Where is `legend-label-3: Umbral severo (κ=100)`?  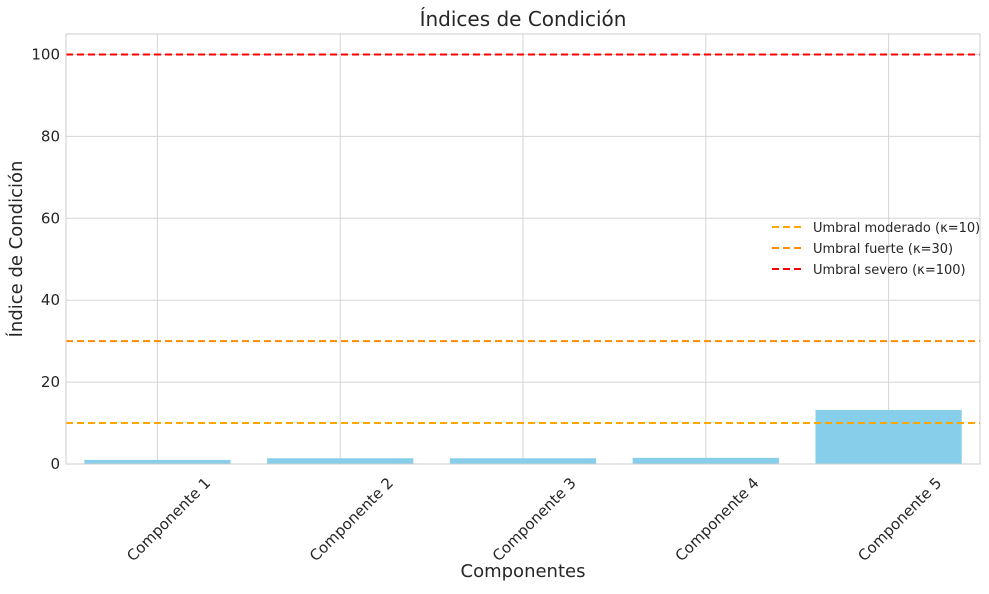 legend-label-3: Umbral severo (κ=100) is located at coordinates (889, 270).